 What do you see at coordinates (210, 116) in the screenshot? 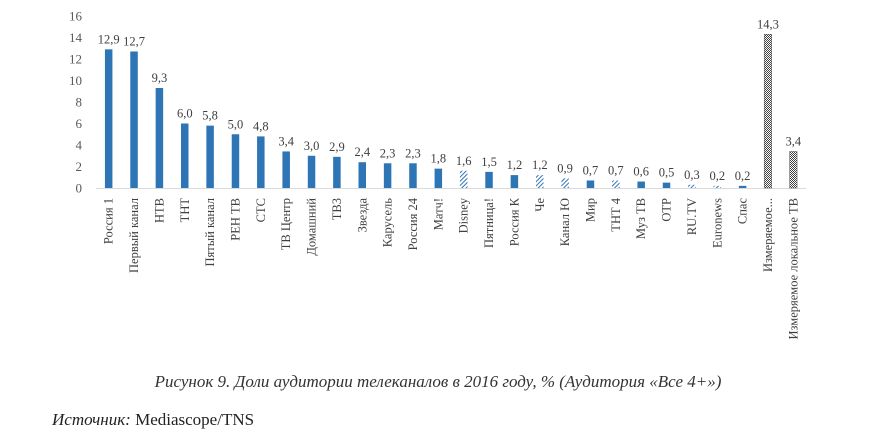
I see `bar-value-label: 5,8` at bounding box center [210, 116].